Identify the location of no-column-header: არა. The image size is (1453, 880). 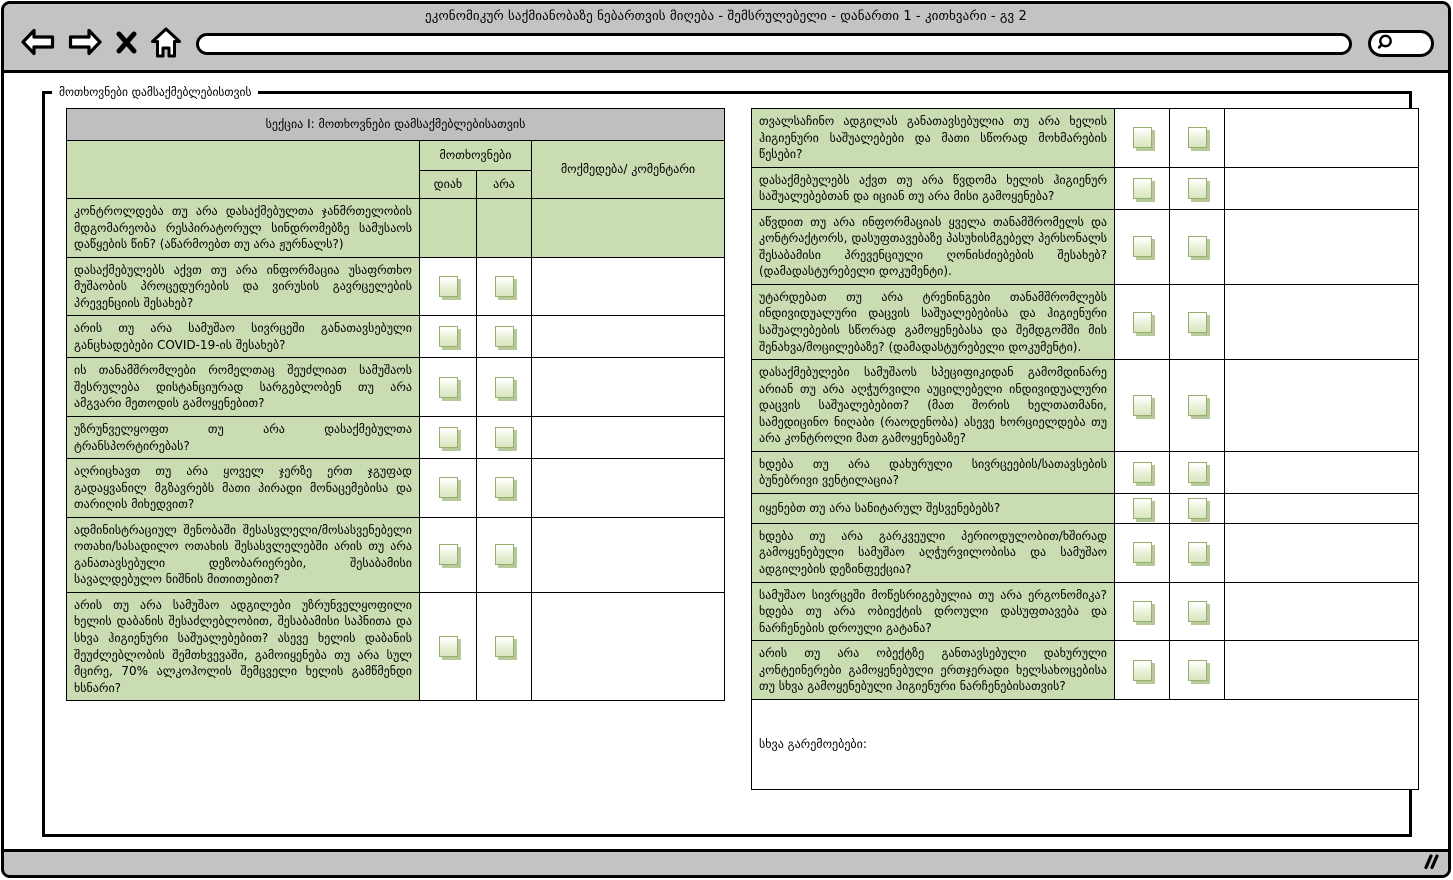
(504, 184).